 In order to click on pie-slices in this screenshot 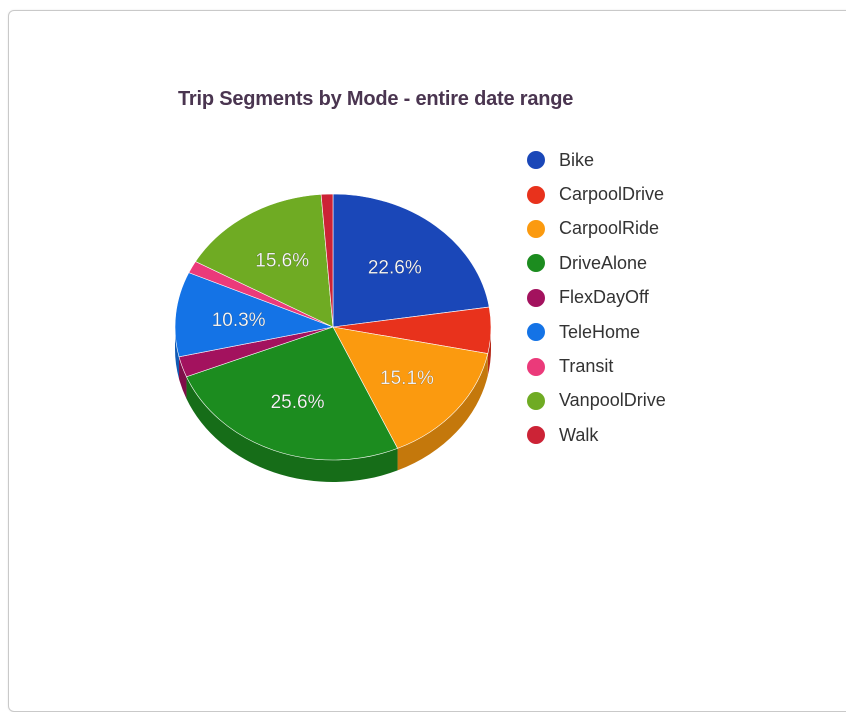, I will do `click(333, 327)`.